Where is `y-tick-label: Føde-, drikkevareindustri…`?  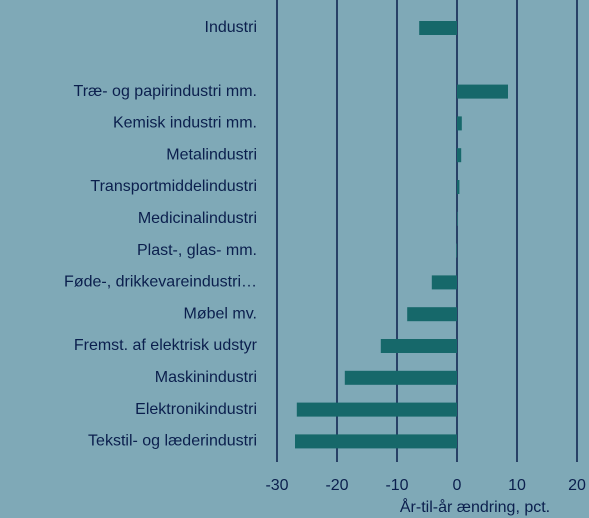 y-tick-label: Føde-, drikkevareindustri… is located at coordinates (160, 282).